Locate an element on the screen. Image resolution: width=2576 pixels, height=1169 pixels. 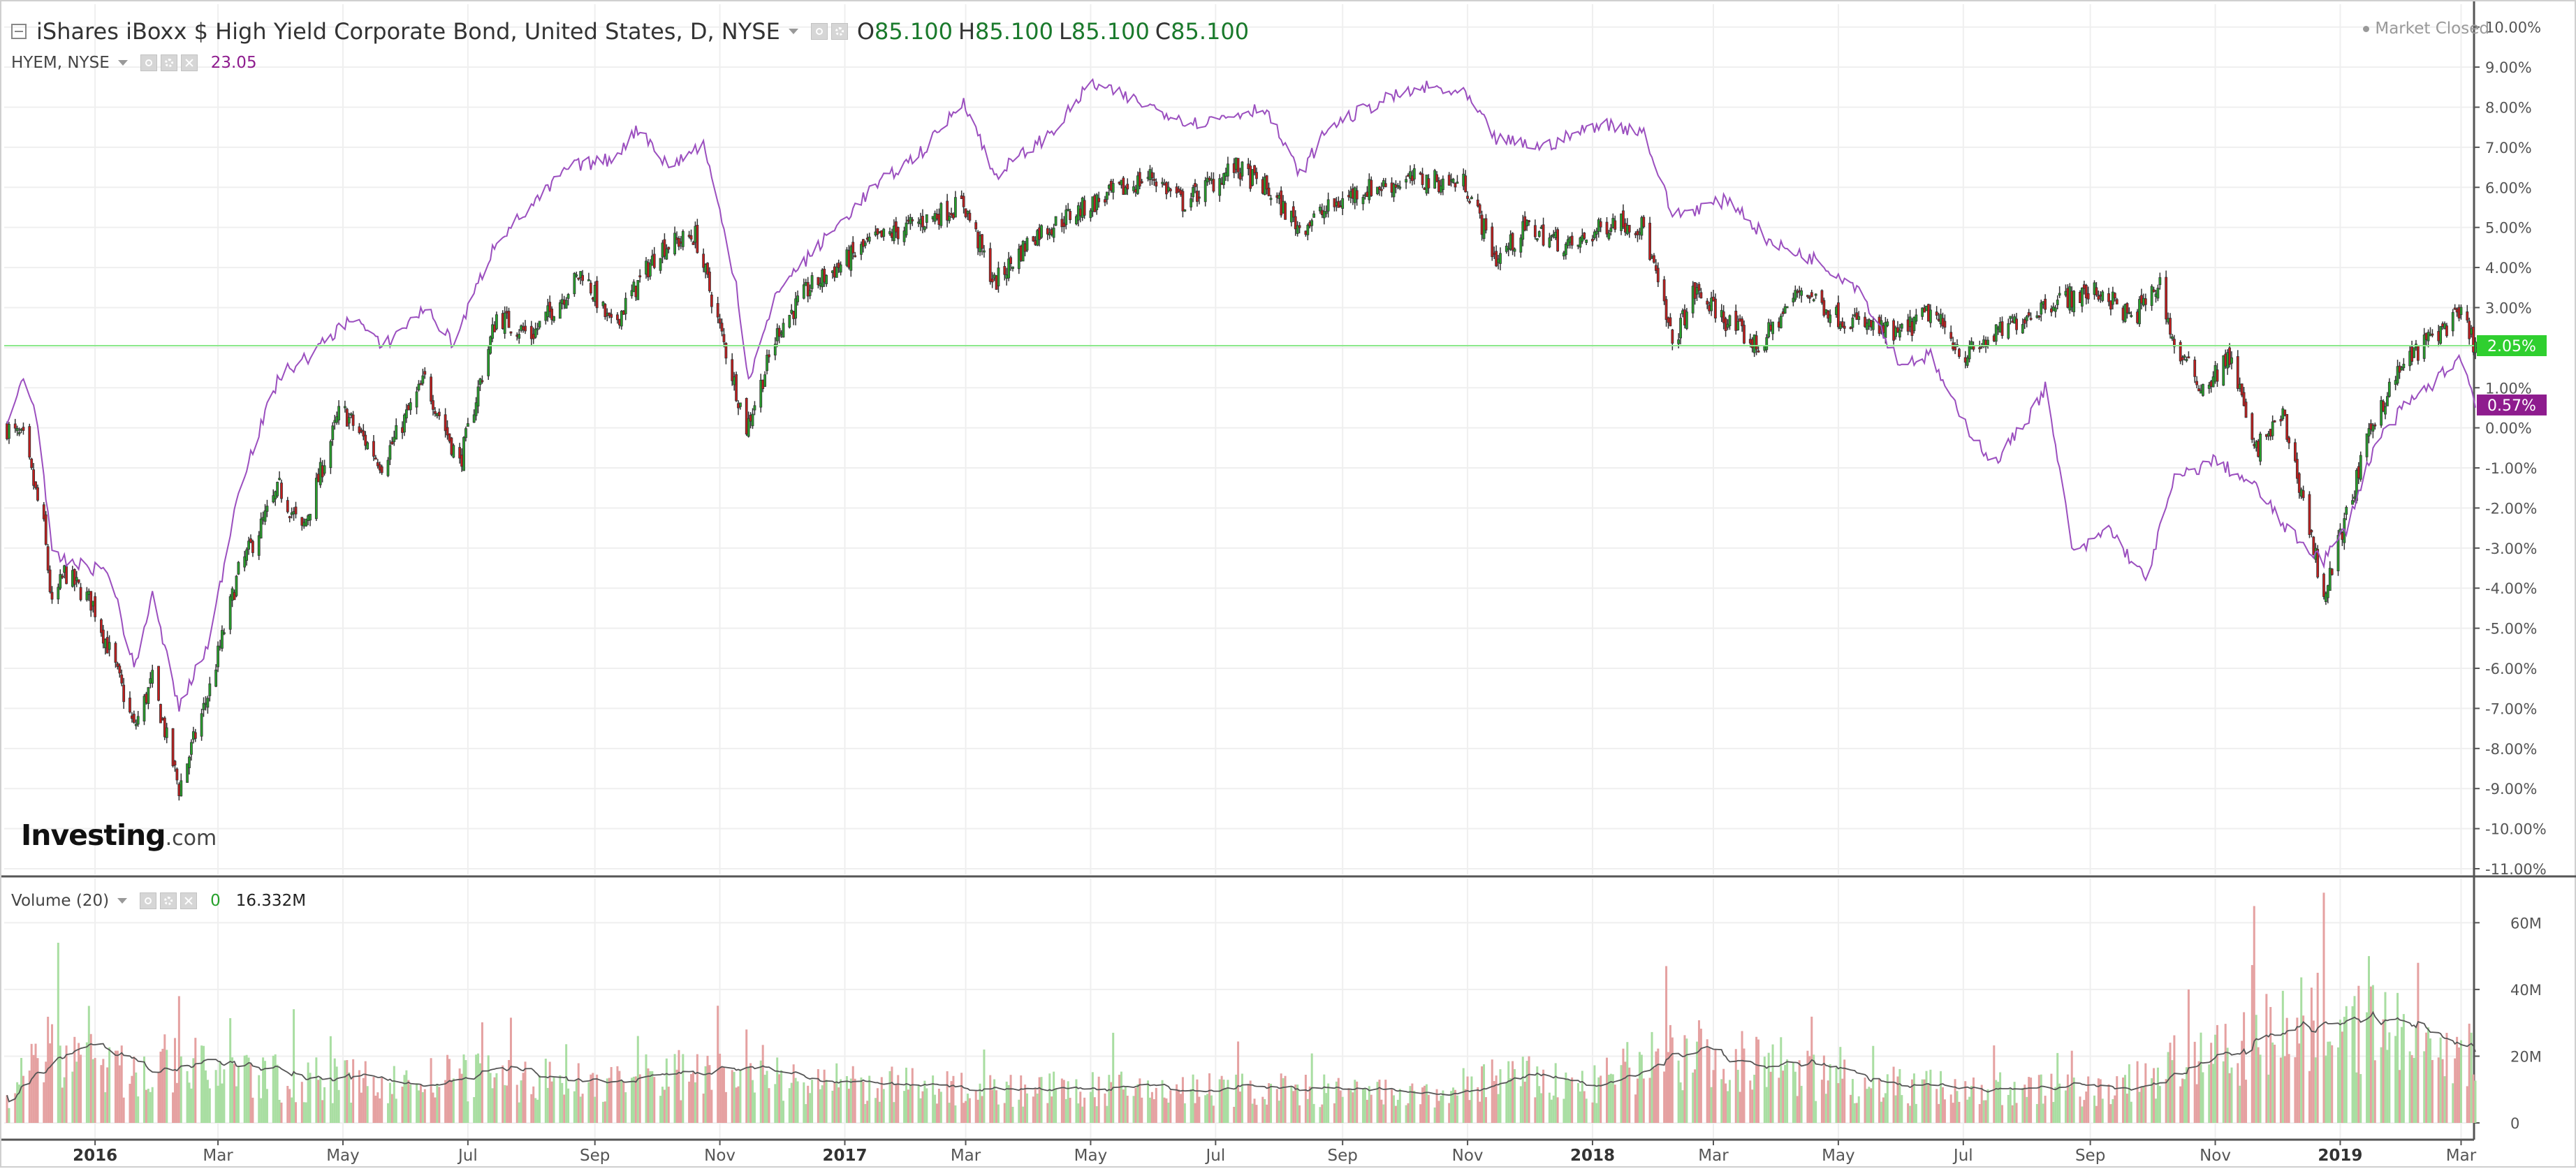
volume-title: Volume (20) is located at coordinates (60, 901).